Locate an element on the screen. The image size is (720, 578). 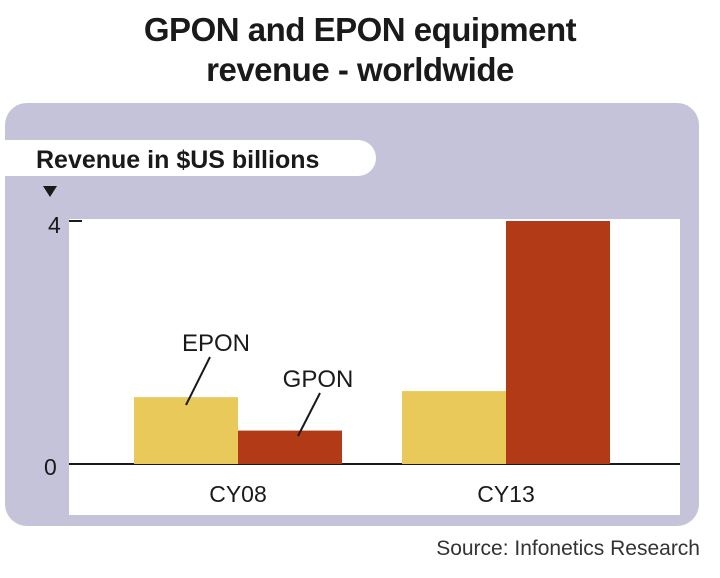
annotation-gpon-leader is located at coordinates (309, 414).